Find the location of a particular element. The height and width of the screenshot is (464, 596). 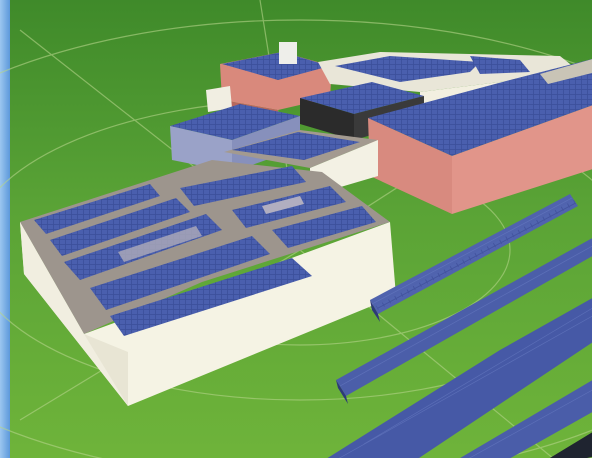

right-border is located at coordinates (594, 232).